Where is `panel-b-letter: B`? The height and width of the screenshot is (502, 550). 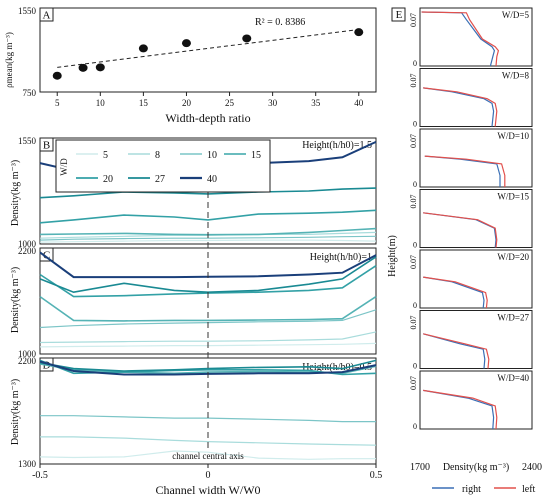 panel-b-letter: B is located at coordinates (46, 146).